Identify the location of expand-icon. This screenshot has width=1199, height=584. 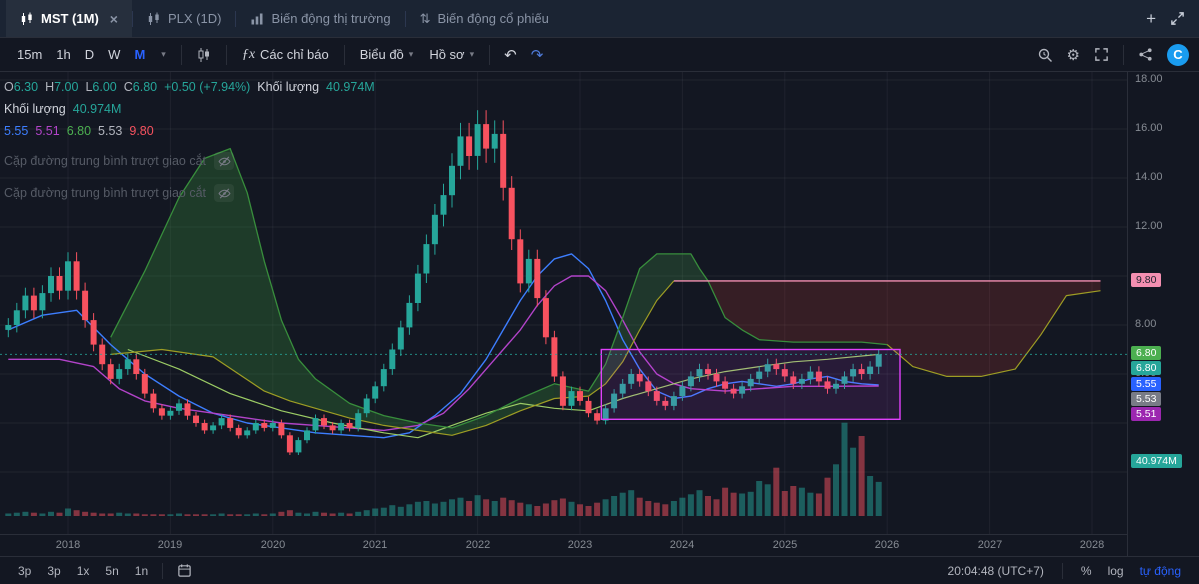
(1177, 18).